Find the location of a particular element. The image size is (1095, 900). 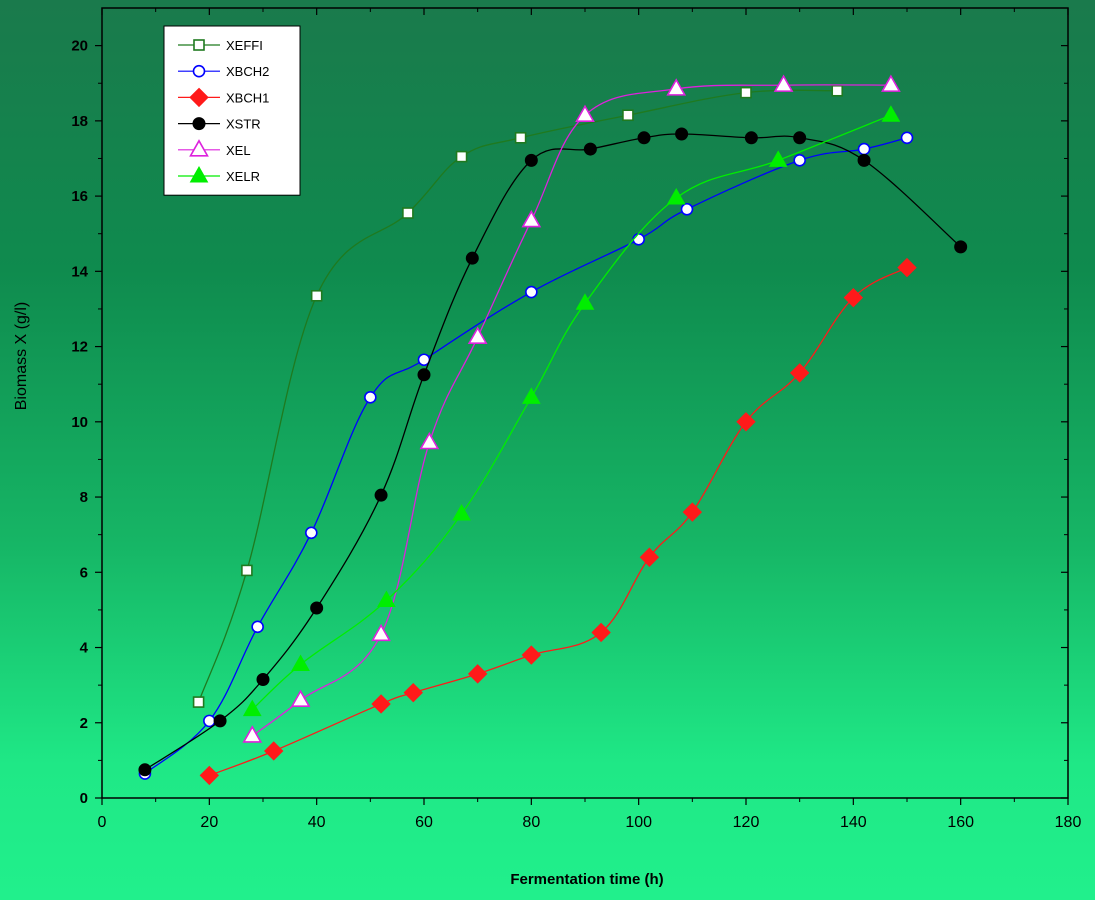

legend-label: XBCH2 is located at coordinates (247, 71).